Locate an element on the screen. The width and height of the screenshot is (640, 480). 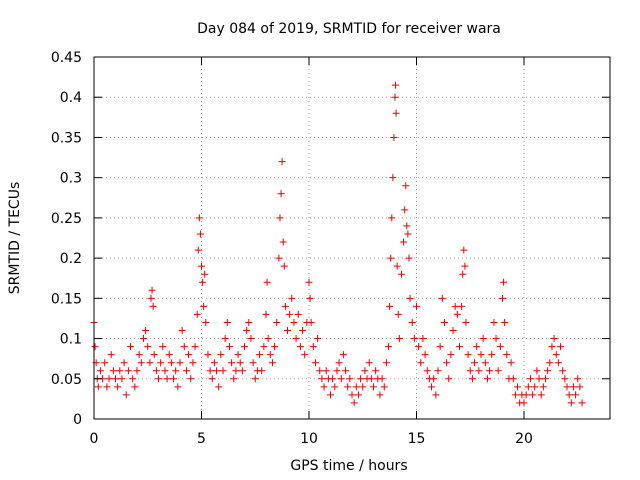
x-tick-label: 20 is located at coordinates (524, 439).